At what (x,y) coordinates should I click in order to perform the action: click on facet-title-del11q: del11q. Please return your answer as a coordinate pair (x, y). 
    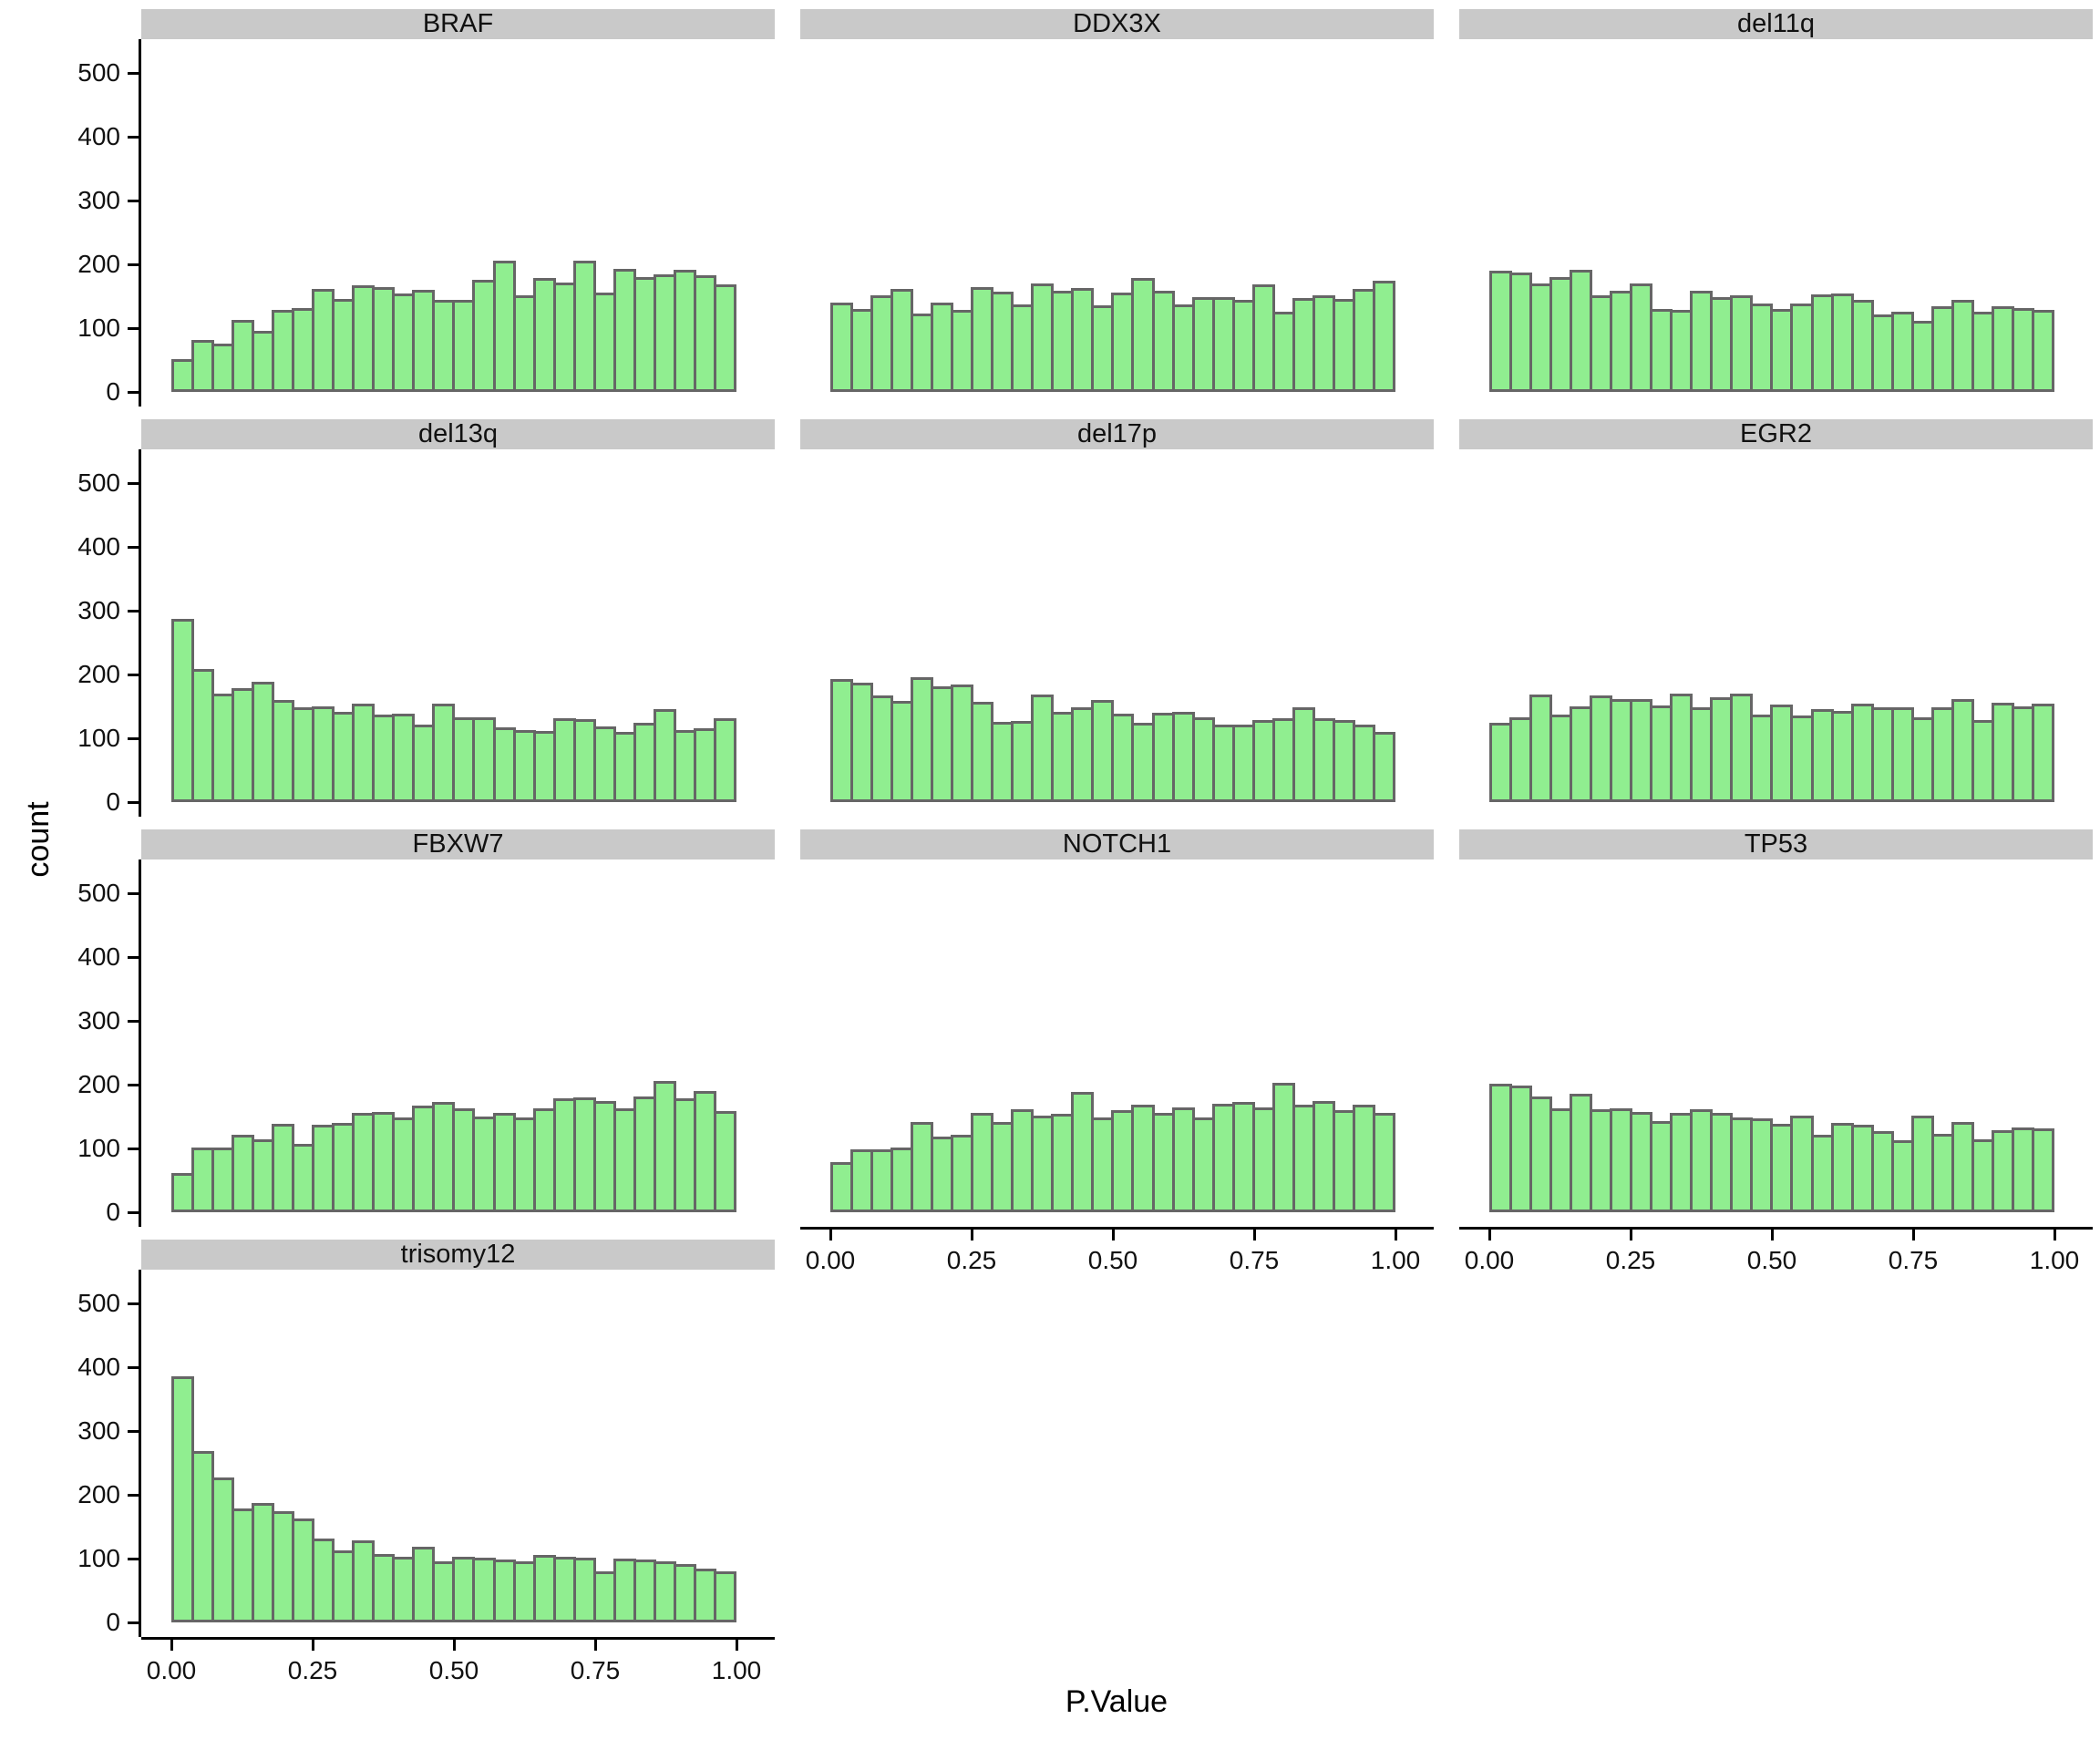
    Looking at the image, I should click on (1776, 23).